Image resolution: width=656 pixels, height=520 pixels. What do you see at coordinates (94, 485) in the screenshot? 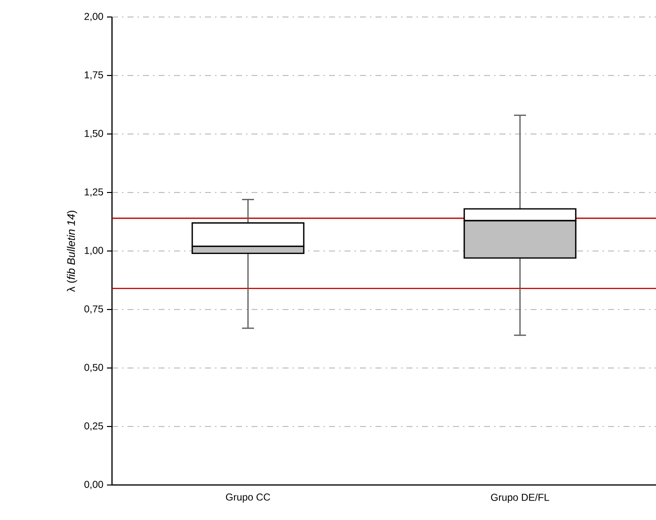
I see `y-tick-label: 0,00` at bounding box center [94, 485].